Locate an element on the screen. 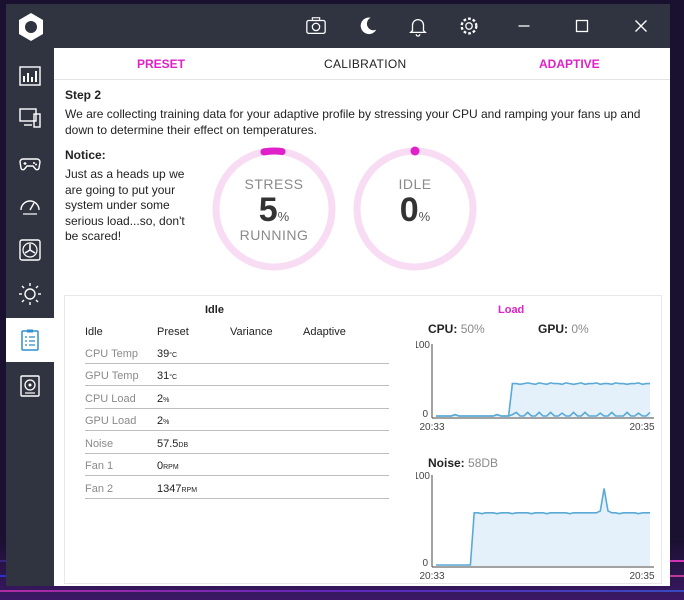  dashboard-chart-icon is located at coordinates (30, 76).